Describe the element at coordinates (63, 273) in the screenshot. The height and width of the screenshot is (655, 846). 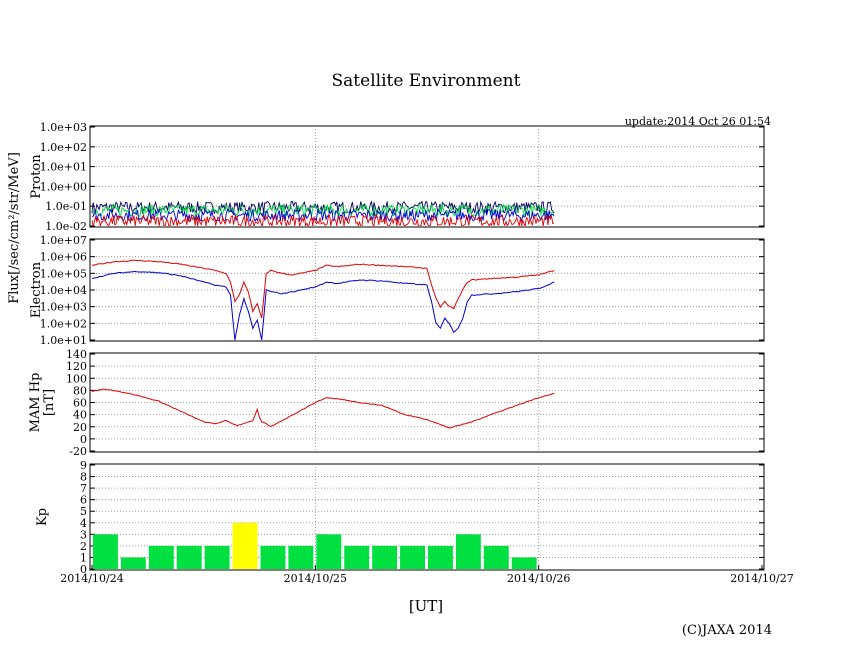
I see `y-tick-label: 1.0e+05` at that location.